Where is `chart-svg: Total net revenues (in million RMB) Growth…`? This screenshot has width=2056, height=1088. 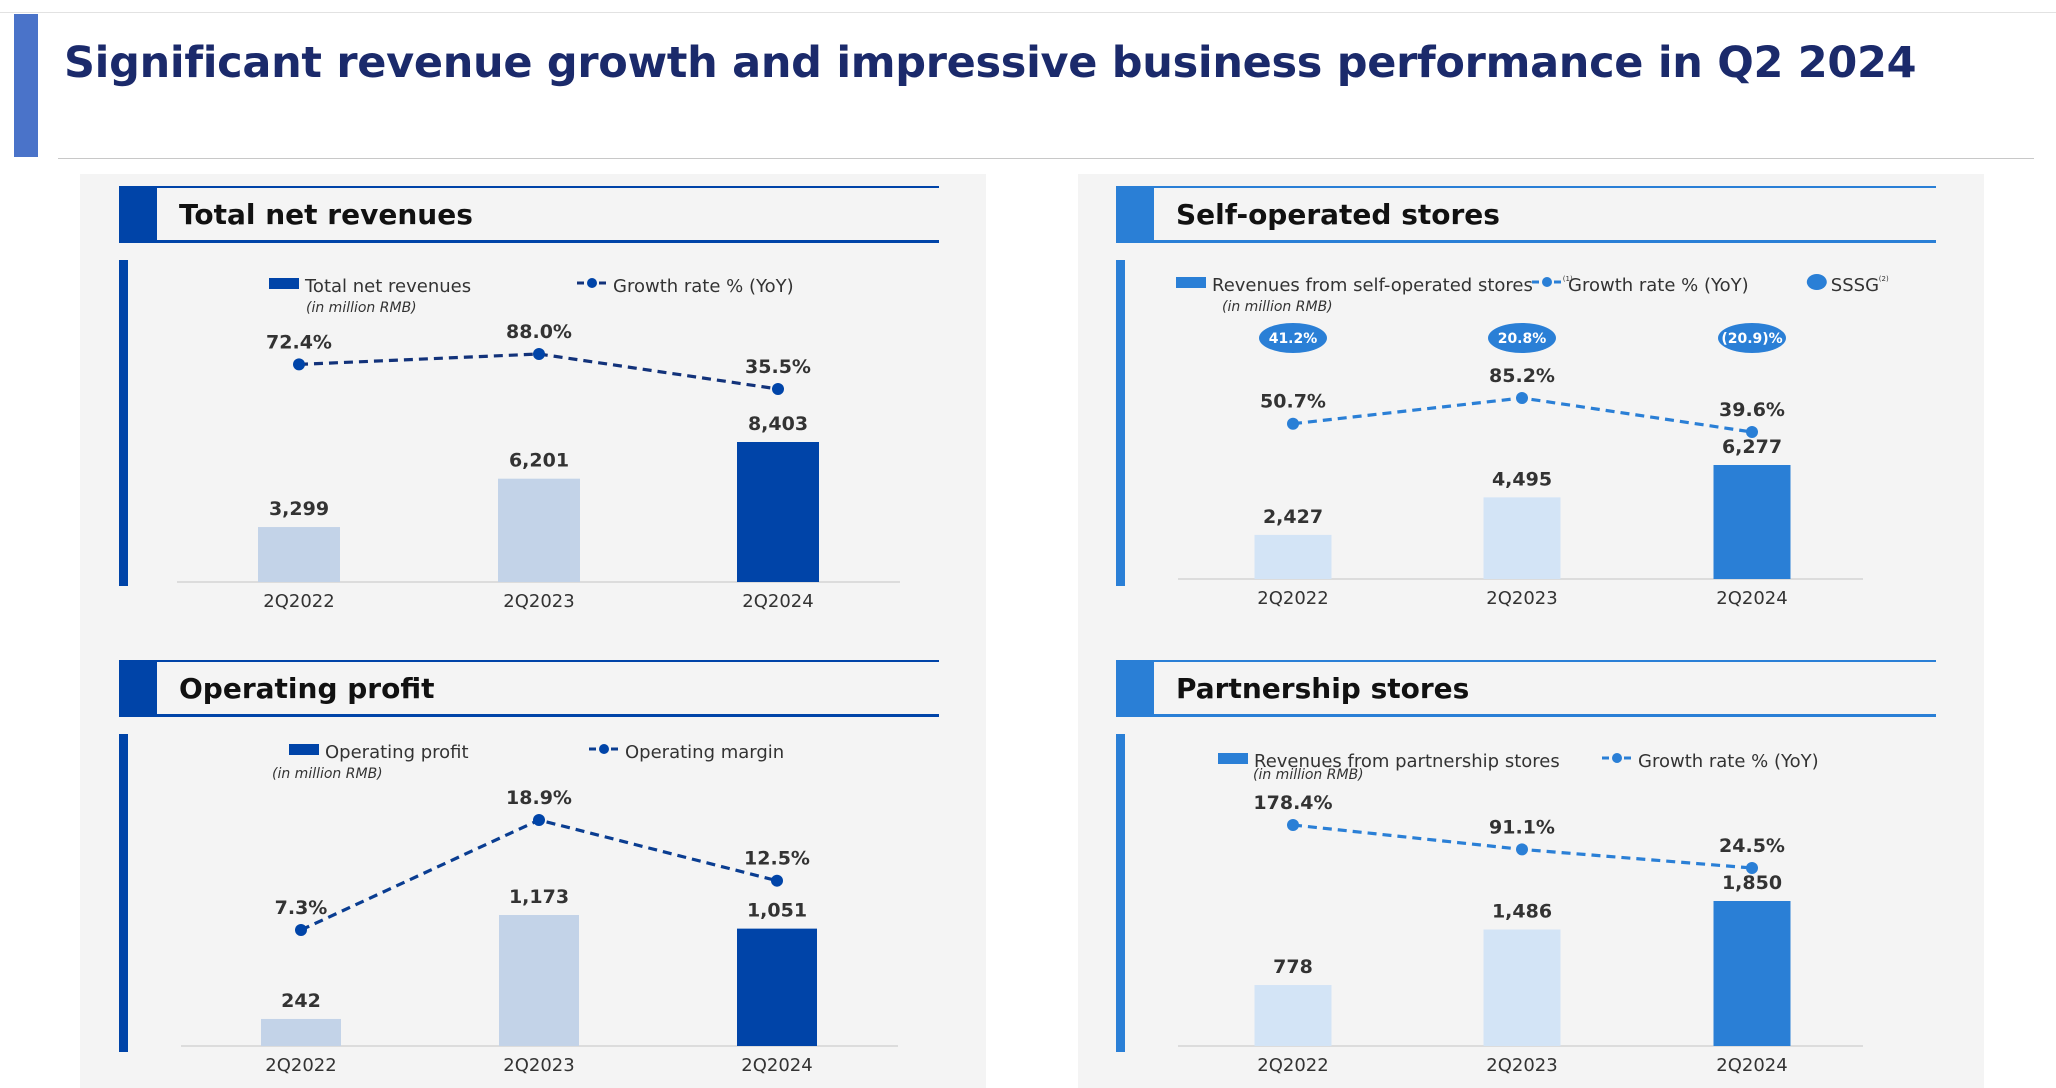 chart-svg: Total net revenues (in million RMB) Growth… is located at coordinates (538, 444).